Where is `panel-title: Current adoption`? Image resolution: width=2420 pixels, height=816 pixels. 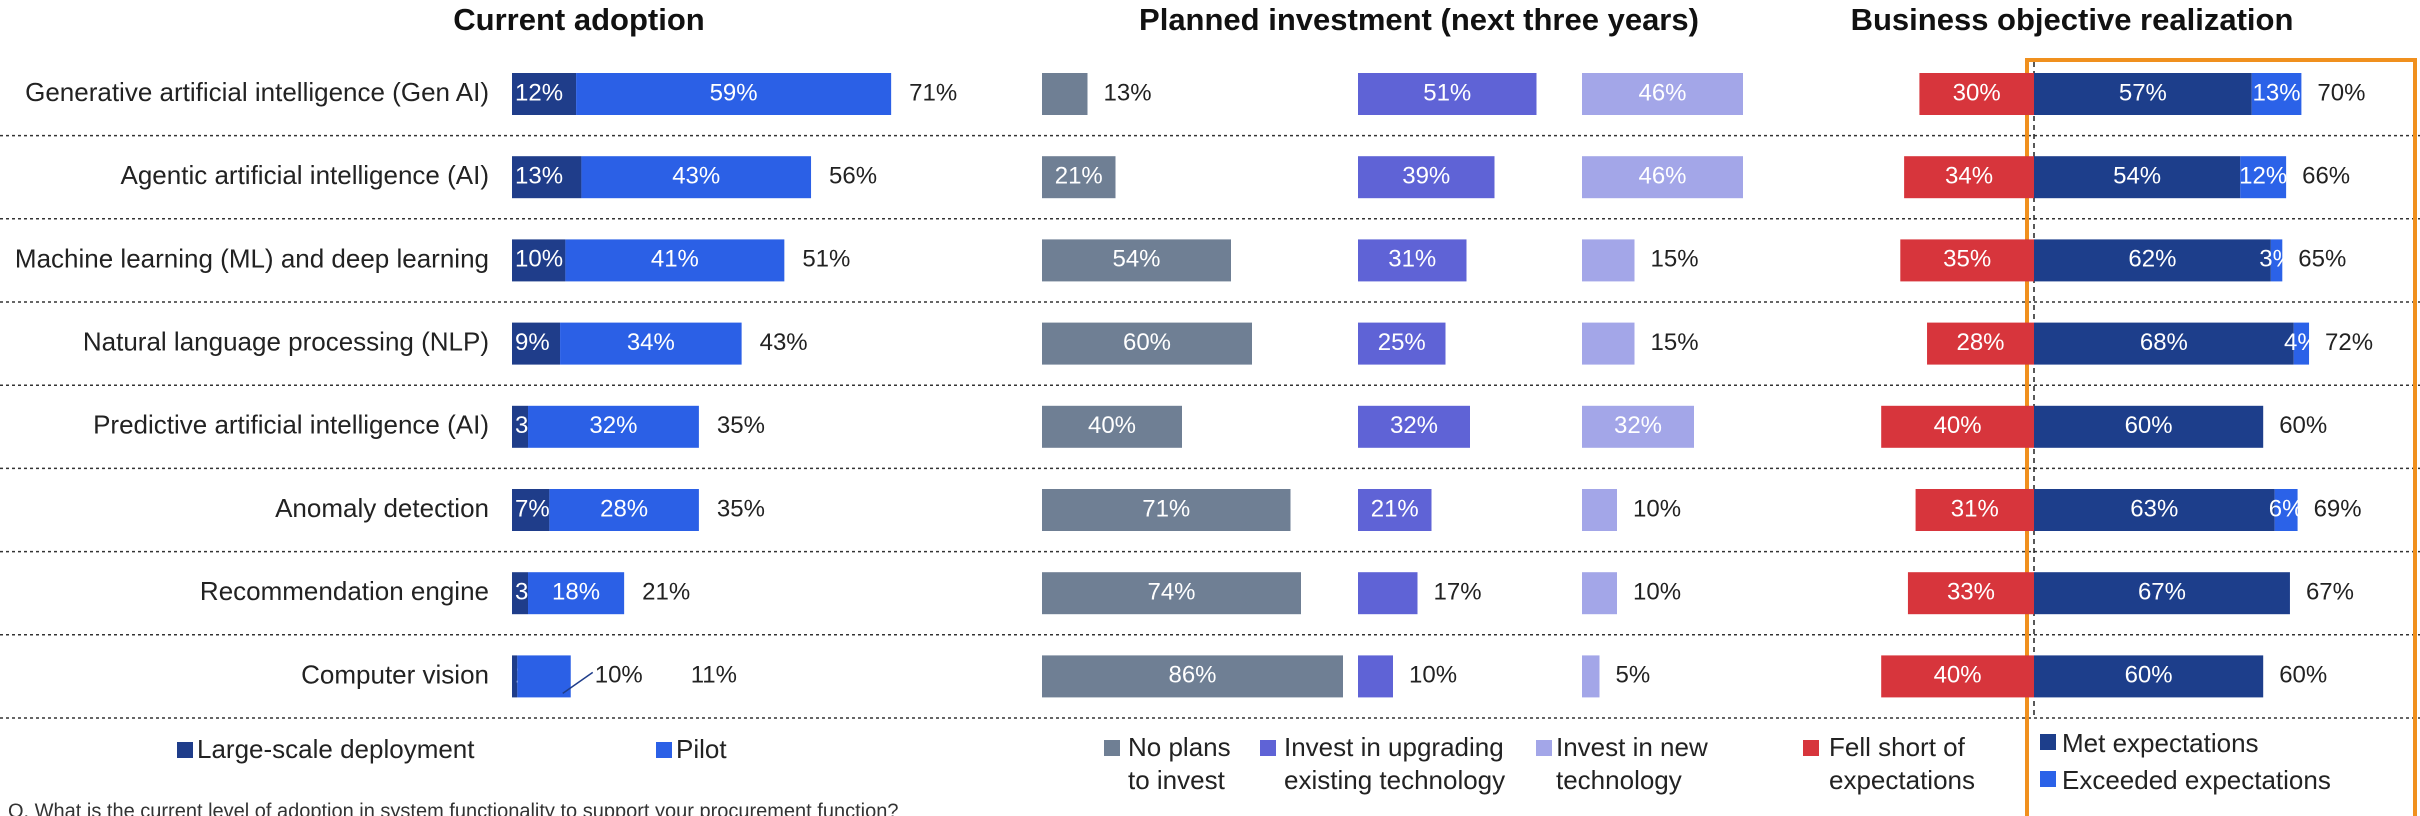 panel-title: Current adoption is located at coordinates (578, 19).